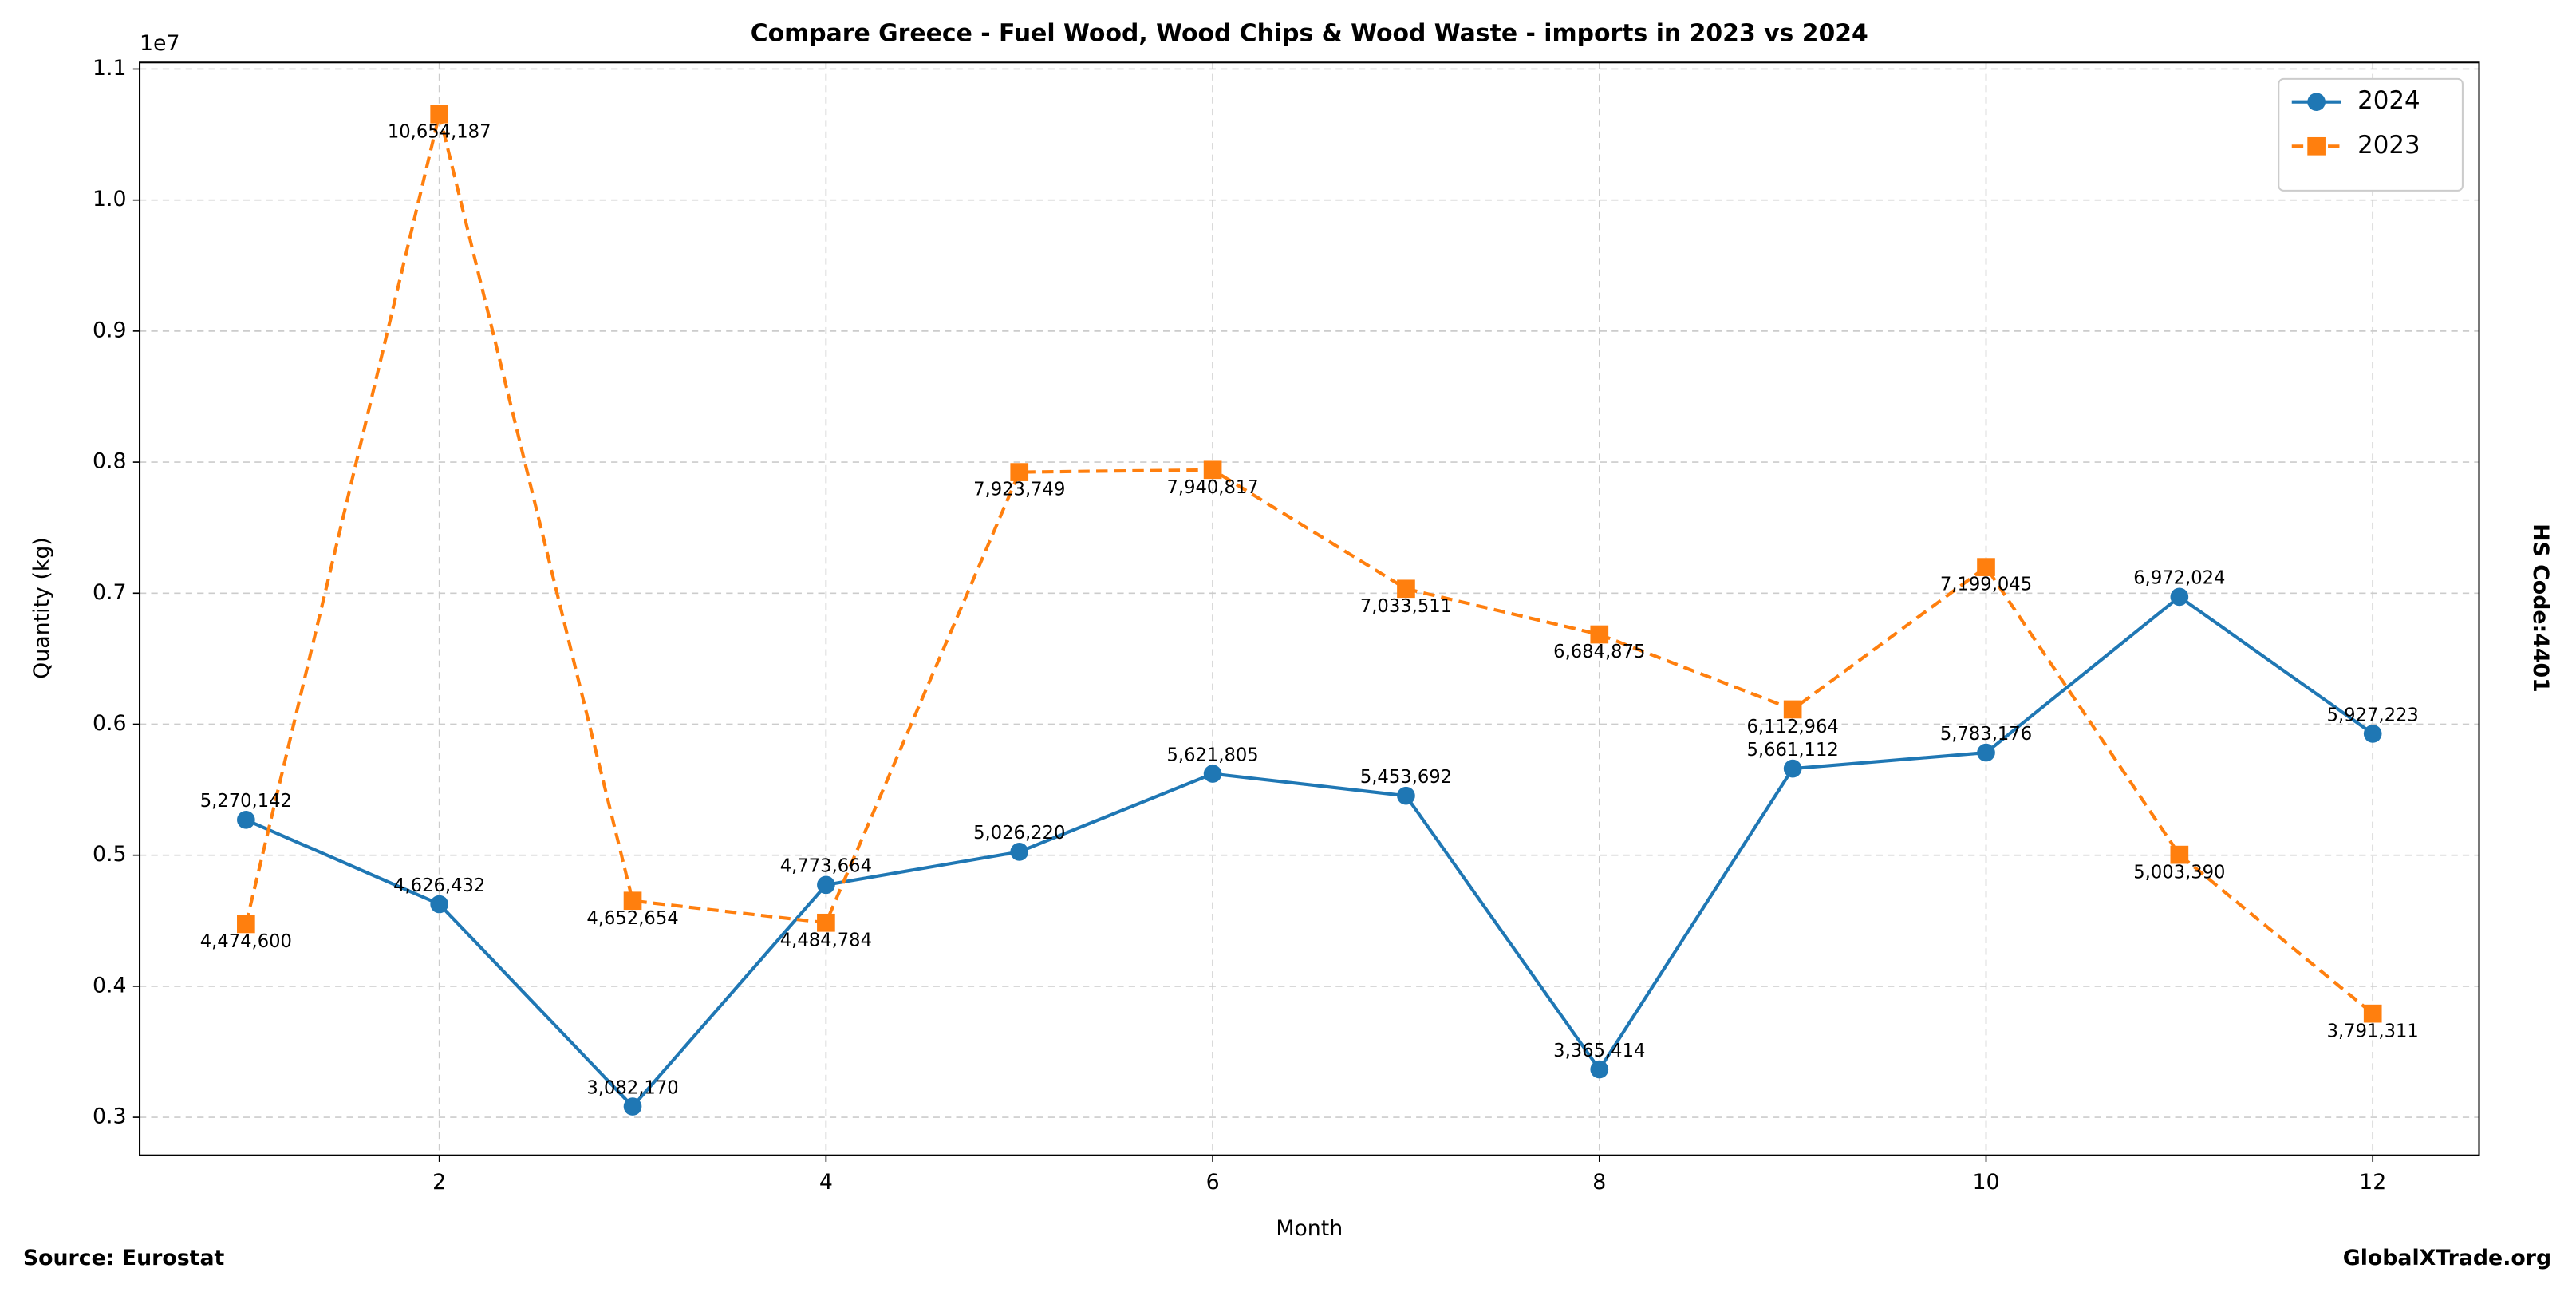 This screenshot has width=2576, height=1296. Describe the element at coordinates (1985, 1182) in the screenshot. I see `x-tick-label: 10` at that location.